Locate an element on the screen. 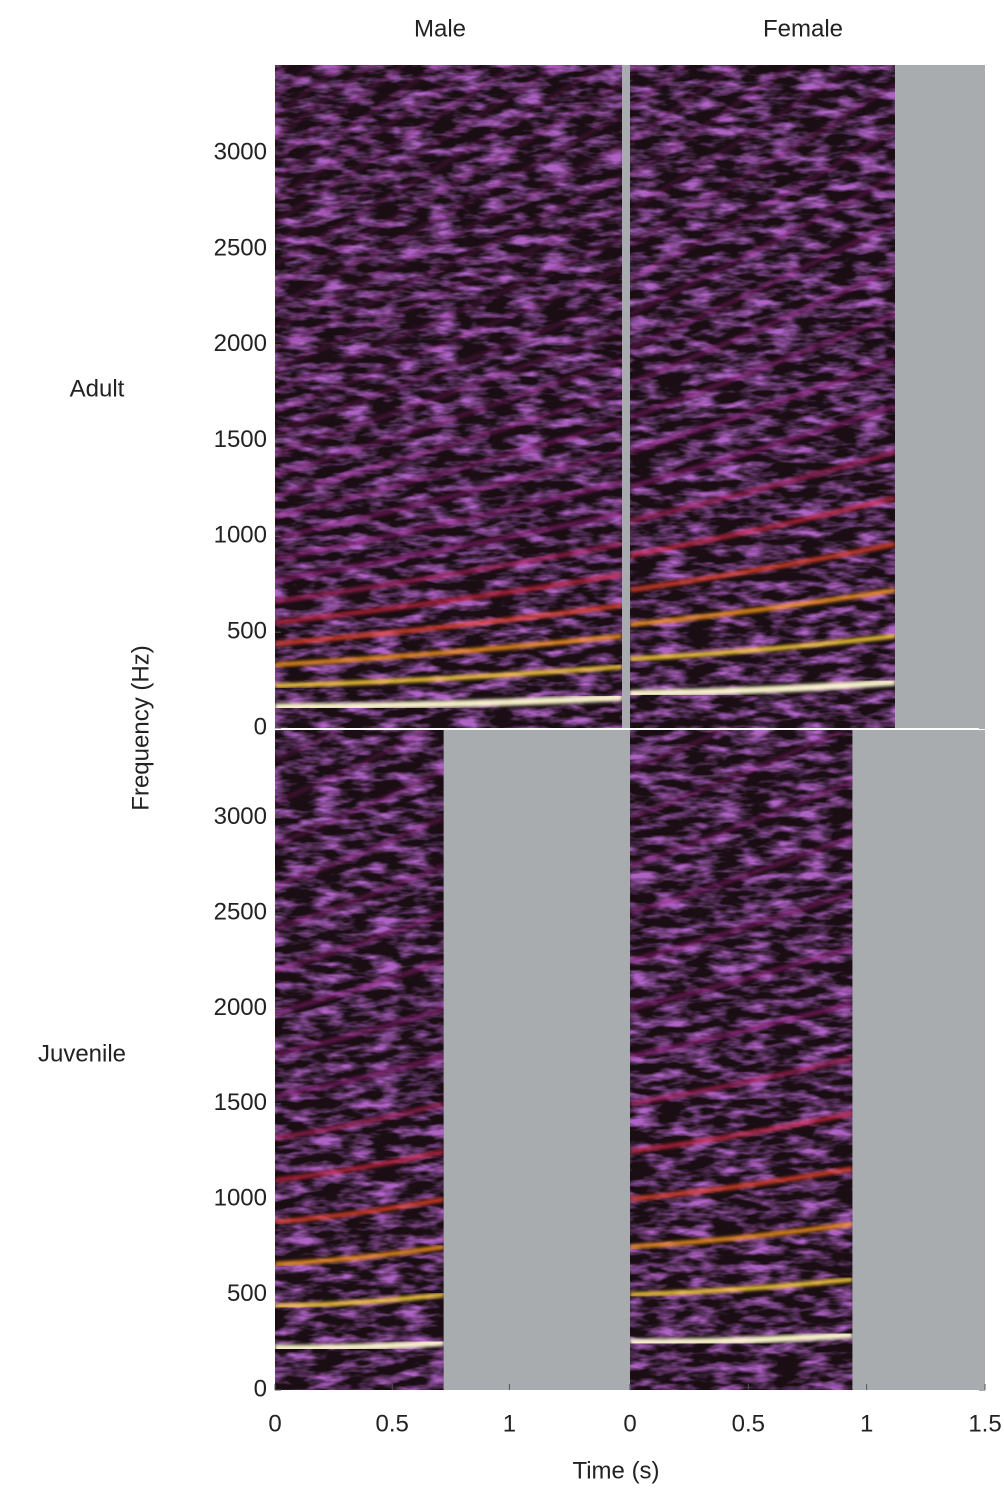 Image resolution: width=1004 pixels, height=1493 pixels. column-title: Female is located at coordinates (803, 28).